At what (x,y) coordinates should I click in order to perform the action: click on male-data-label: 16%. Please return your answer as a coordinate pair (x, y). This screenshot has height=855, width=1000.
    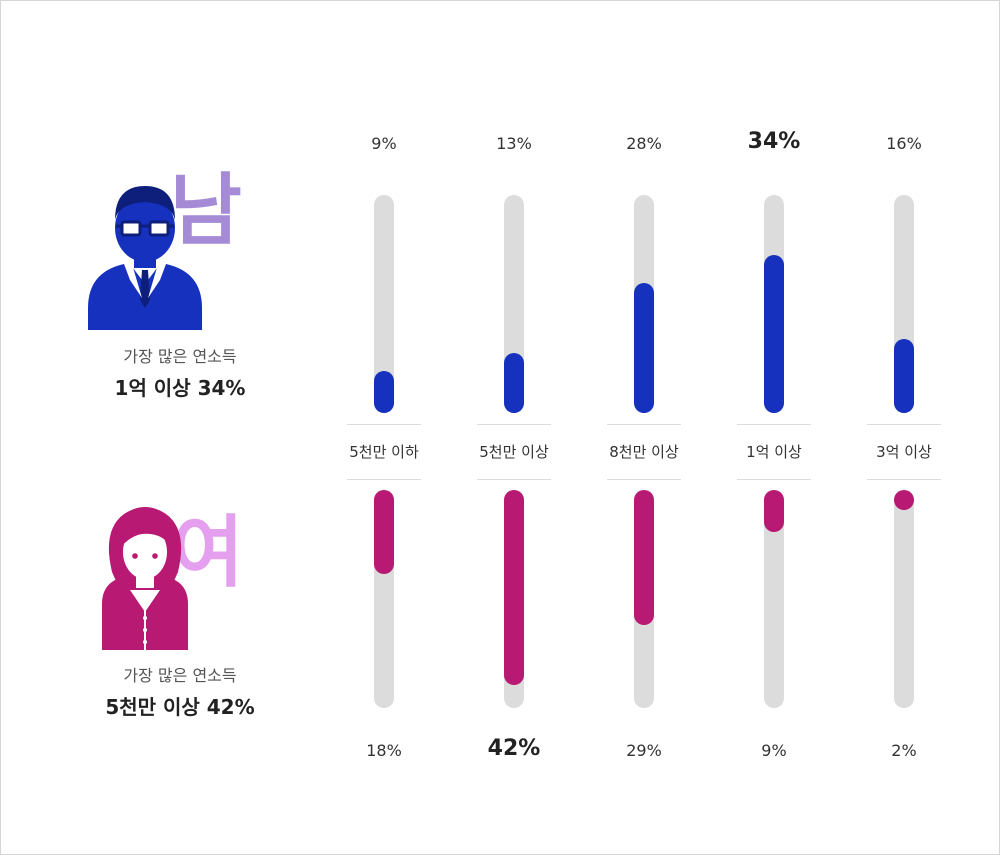
    Looking at the image, I should click on (904, 143).